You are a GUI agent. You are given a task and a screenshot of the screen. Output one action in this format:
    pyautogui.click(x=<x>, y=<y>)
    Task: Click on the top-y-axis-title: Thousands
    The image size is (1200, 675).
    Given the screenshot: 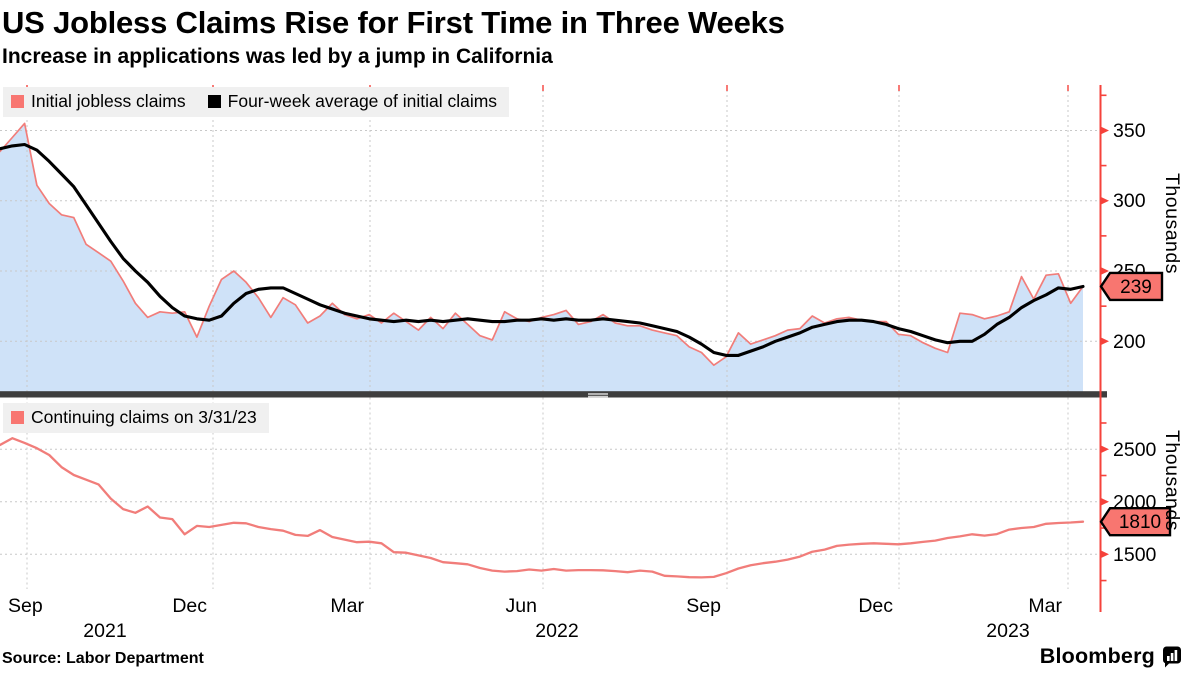 What is the action you would take?
    pyautogui.click(x=1172, y=223)
    